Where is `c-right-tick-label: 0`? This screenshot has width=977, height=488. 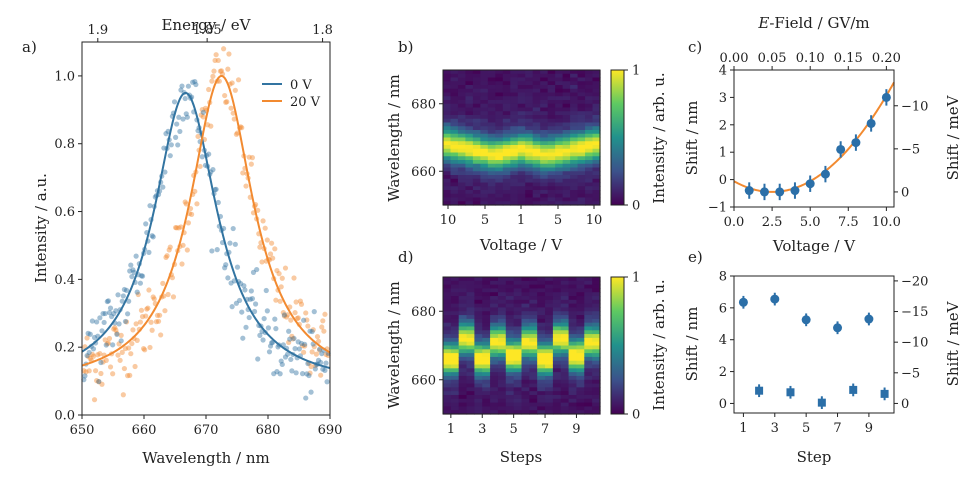
c-right-tick-label: 0 is located at coordinates (905, 192).